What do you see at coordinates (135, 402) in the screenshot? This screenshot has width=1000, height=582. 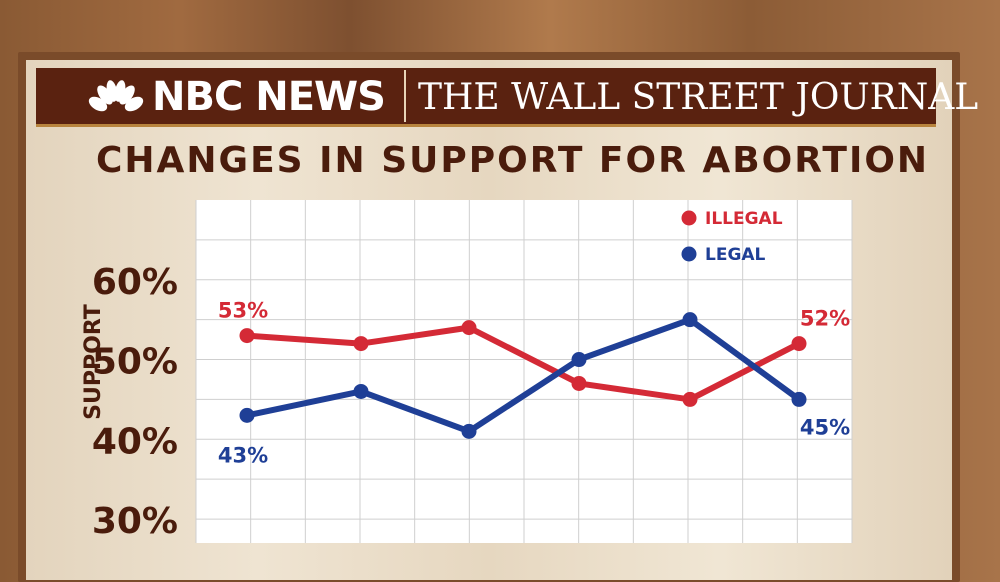 I see `y-tick-labels: 30% 40% 50% 60%` at bounding box center [135, 402].